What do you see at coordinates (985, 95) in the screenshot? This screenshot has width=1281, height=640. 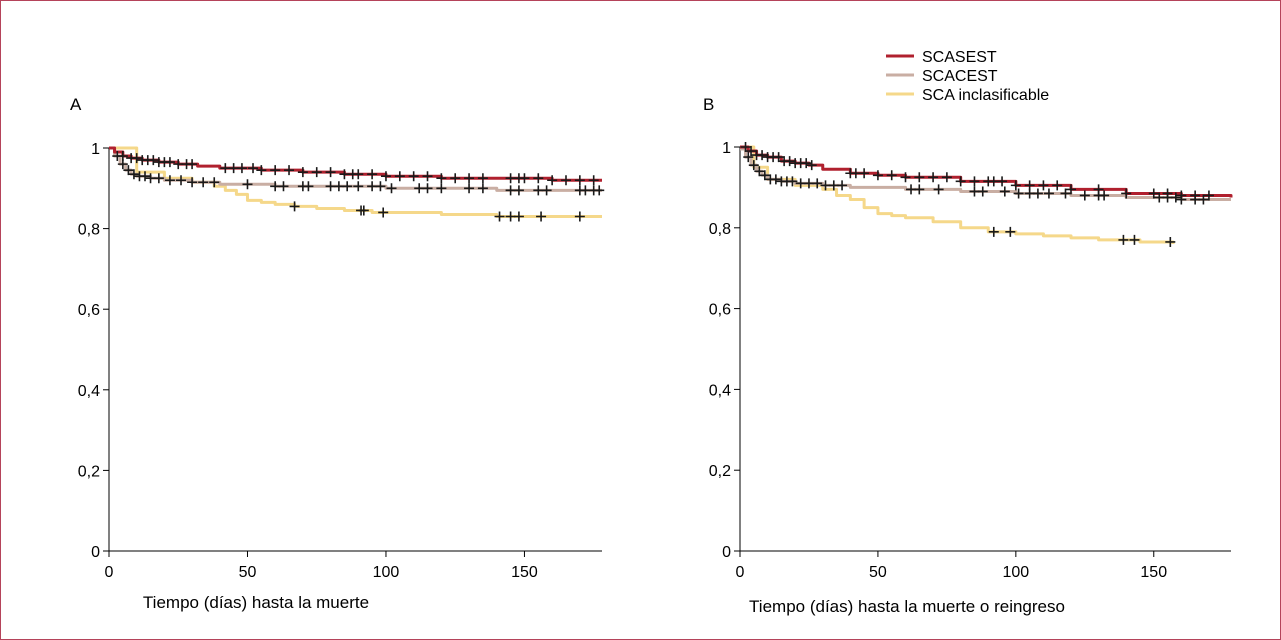 I see `legend-label-sca-inclasificable: SCA inclasificable` at bounding box center [985, 95].